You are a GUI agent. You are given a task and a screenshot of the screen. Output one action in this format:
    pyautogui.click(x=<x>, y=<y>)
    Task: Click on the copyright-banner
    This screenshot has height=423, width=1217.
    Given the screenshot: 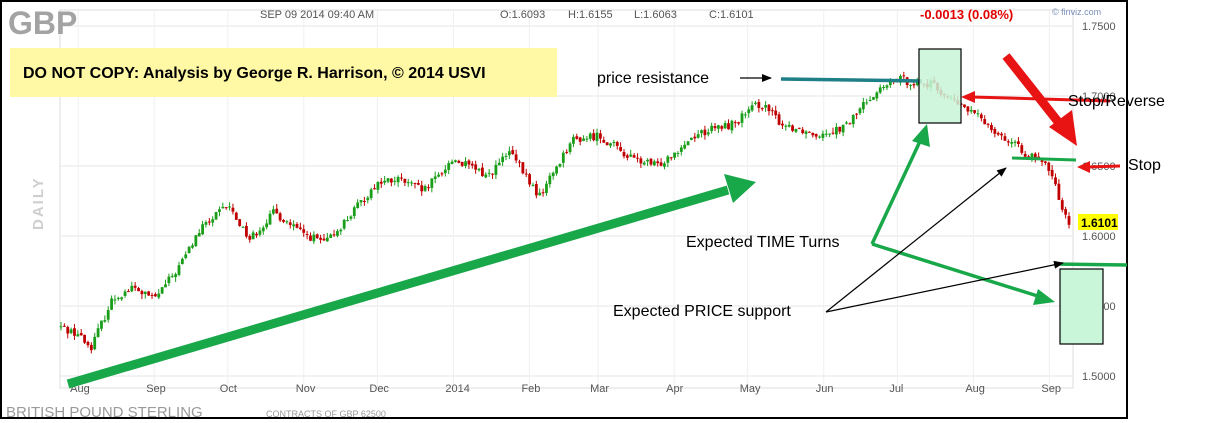 What is the action you would take?
    pyautogui.click(x=283, y=72)
    